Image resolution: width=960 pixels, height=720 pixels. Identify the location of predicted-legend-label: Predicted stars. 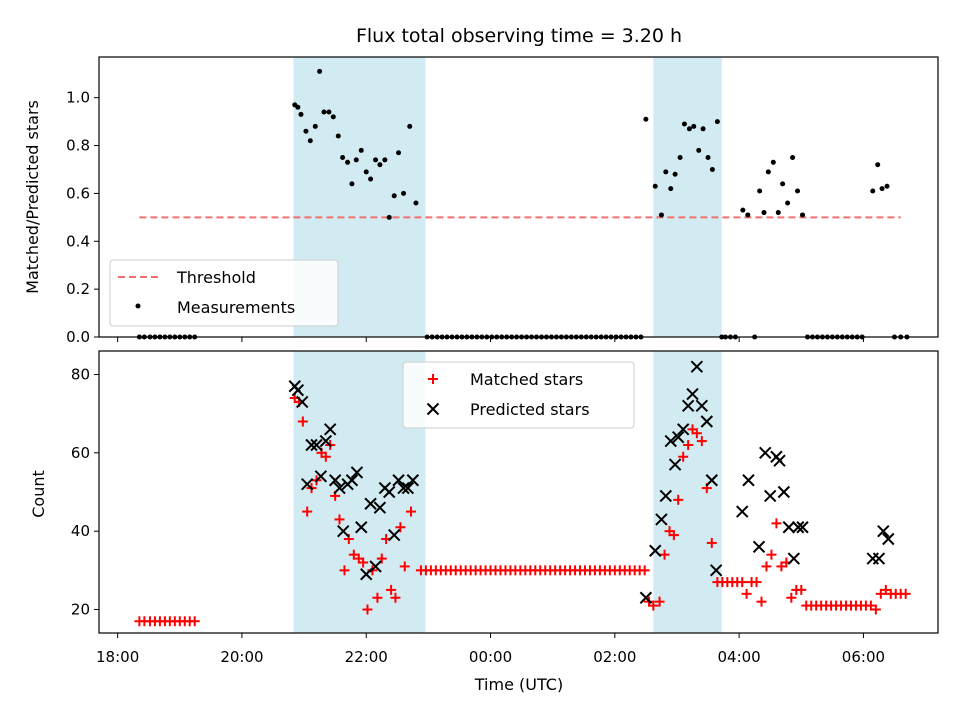
(530, 409).